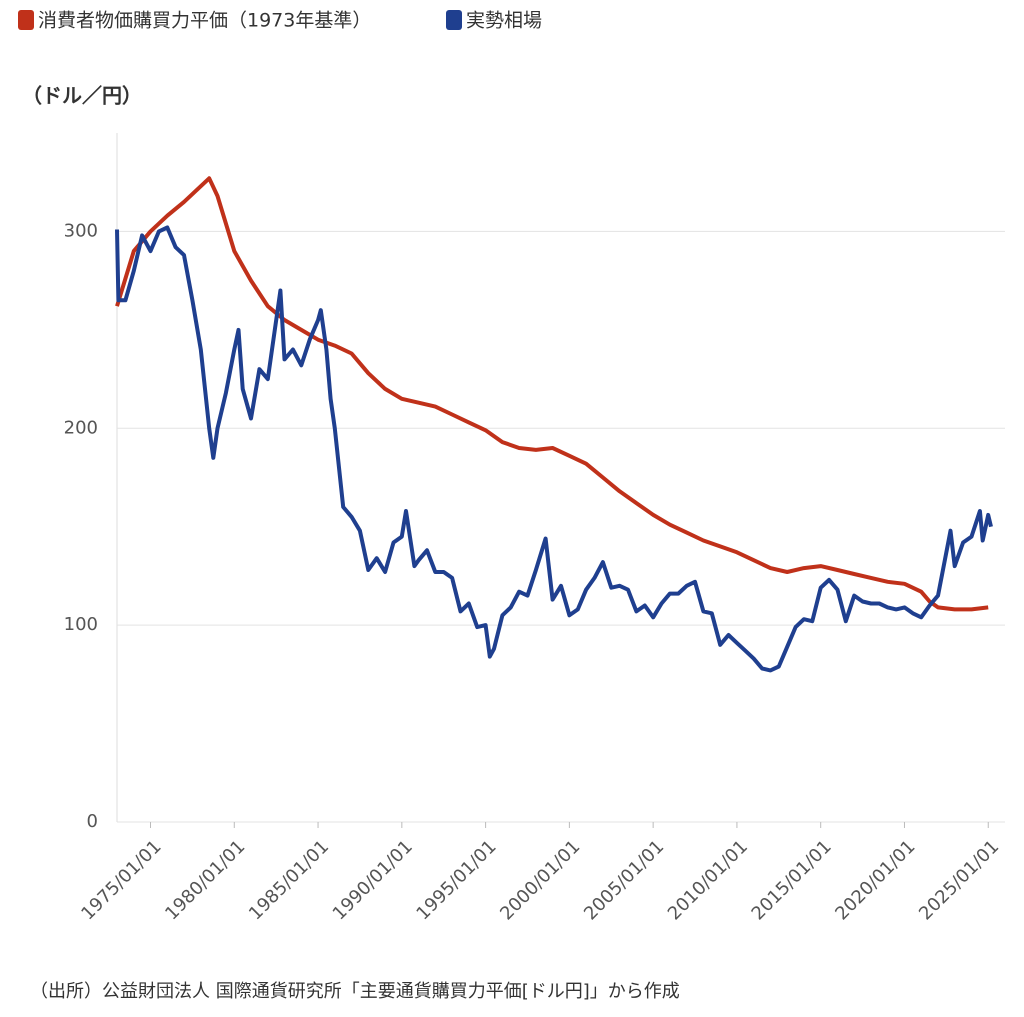 This screenshot has height=1017, width=1024. Describe the element at coordinates (504, 21) in the screenshot. I see `legend-label: 実勢相場` at that location.